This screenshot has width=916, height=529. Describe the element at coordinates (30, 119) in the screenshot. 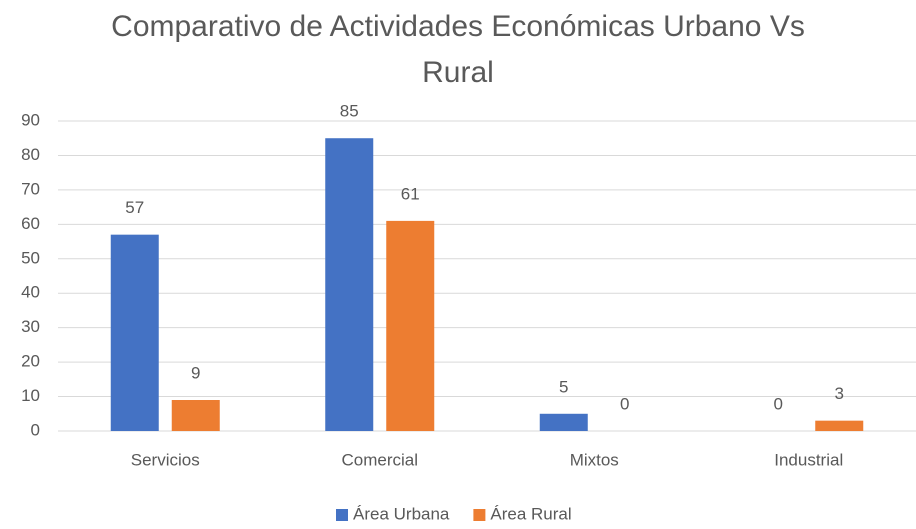

I see `y-tick-label: 90` at that location.